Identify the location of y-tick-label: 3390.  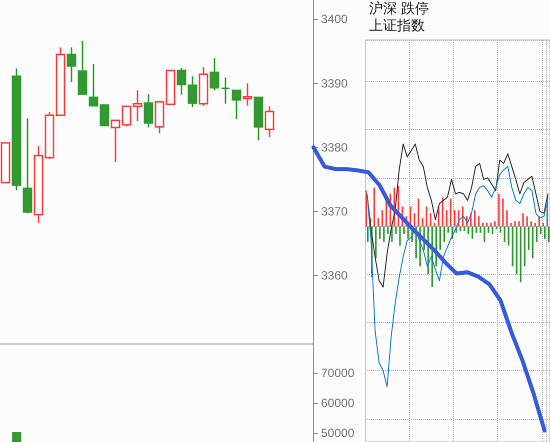
(334, 83).